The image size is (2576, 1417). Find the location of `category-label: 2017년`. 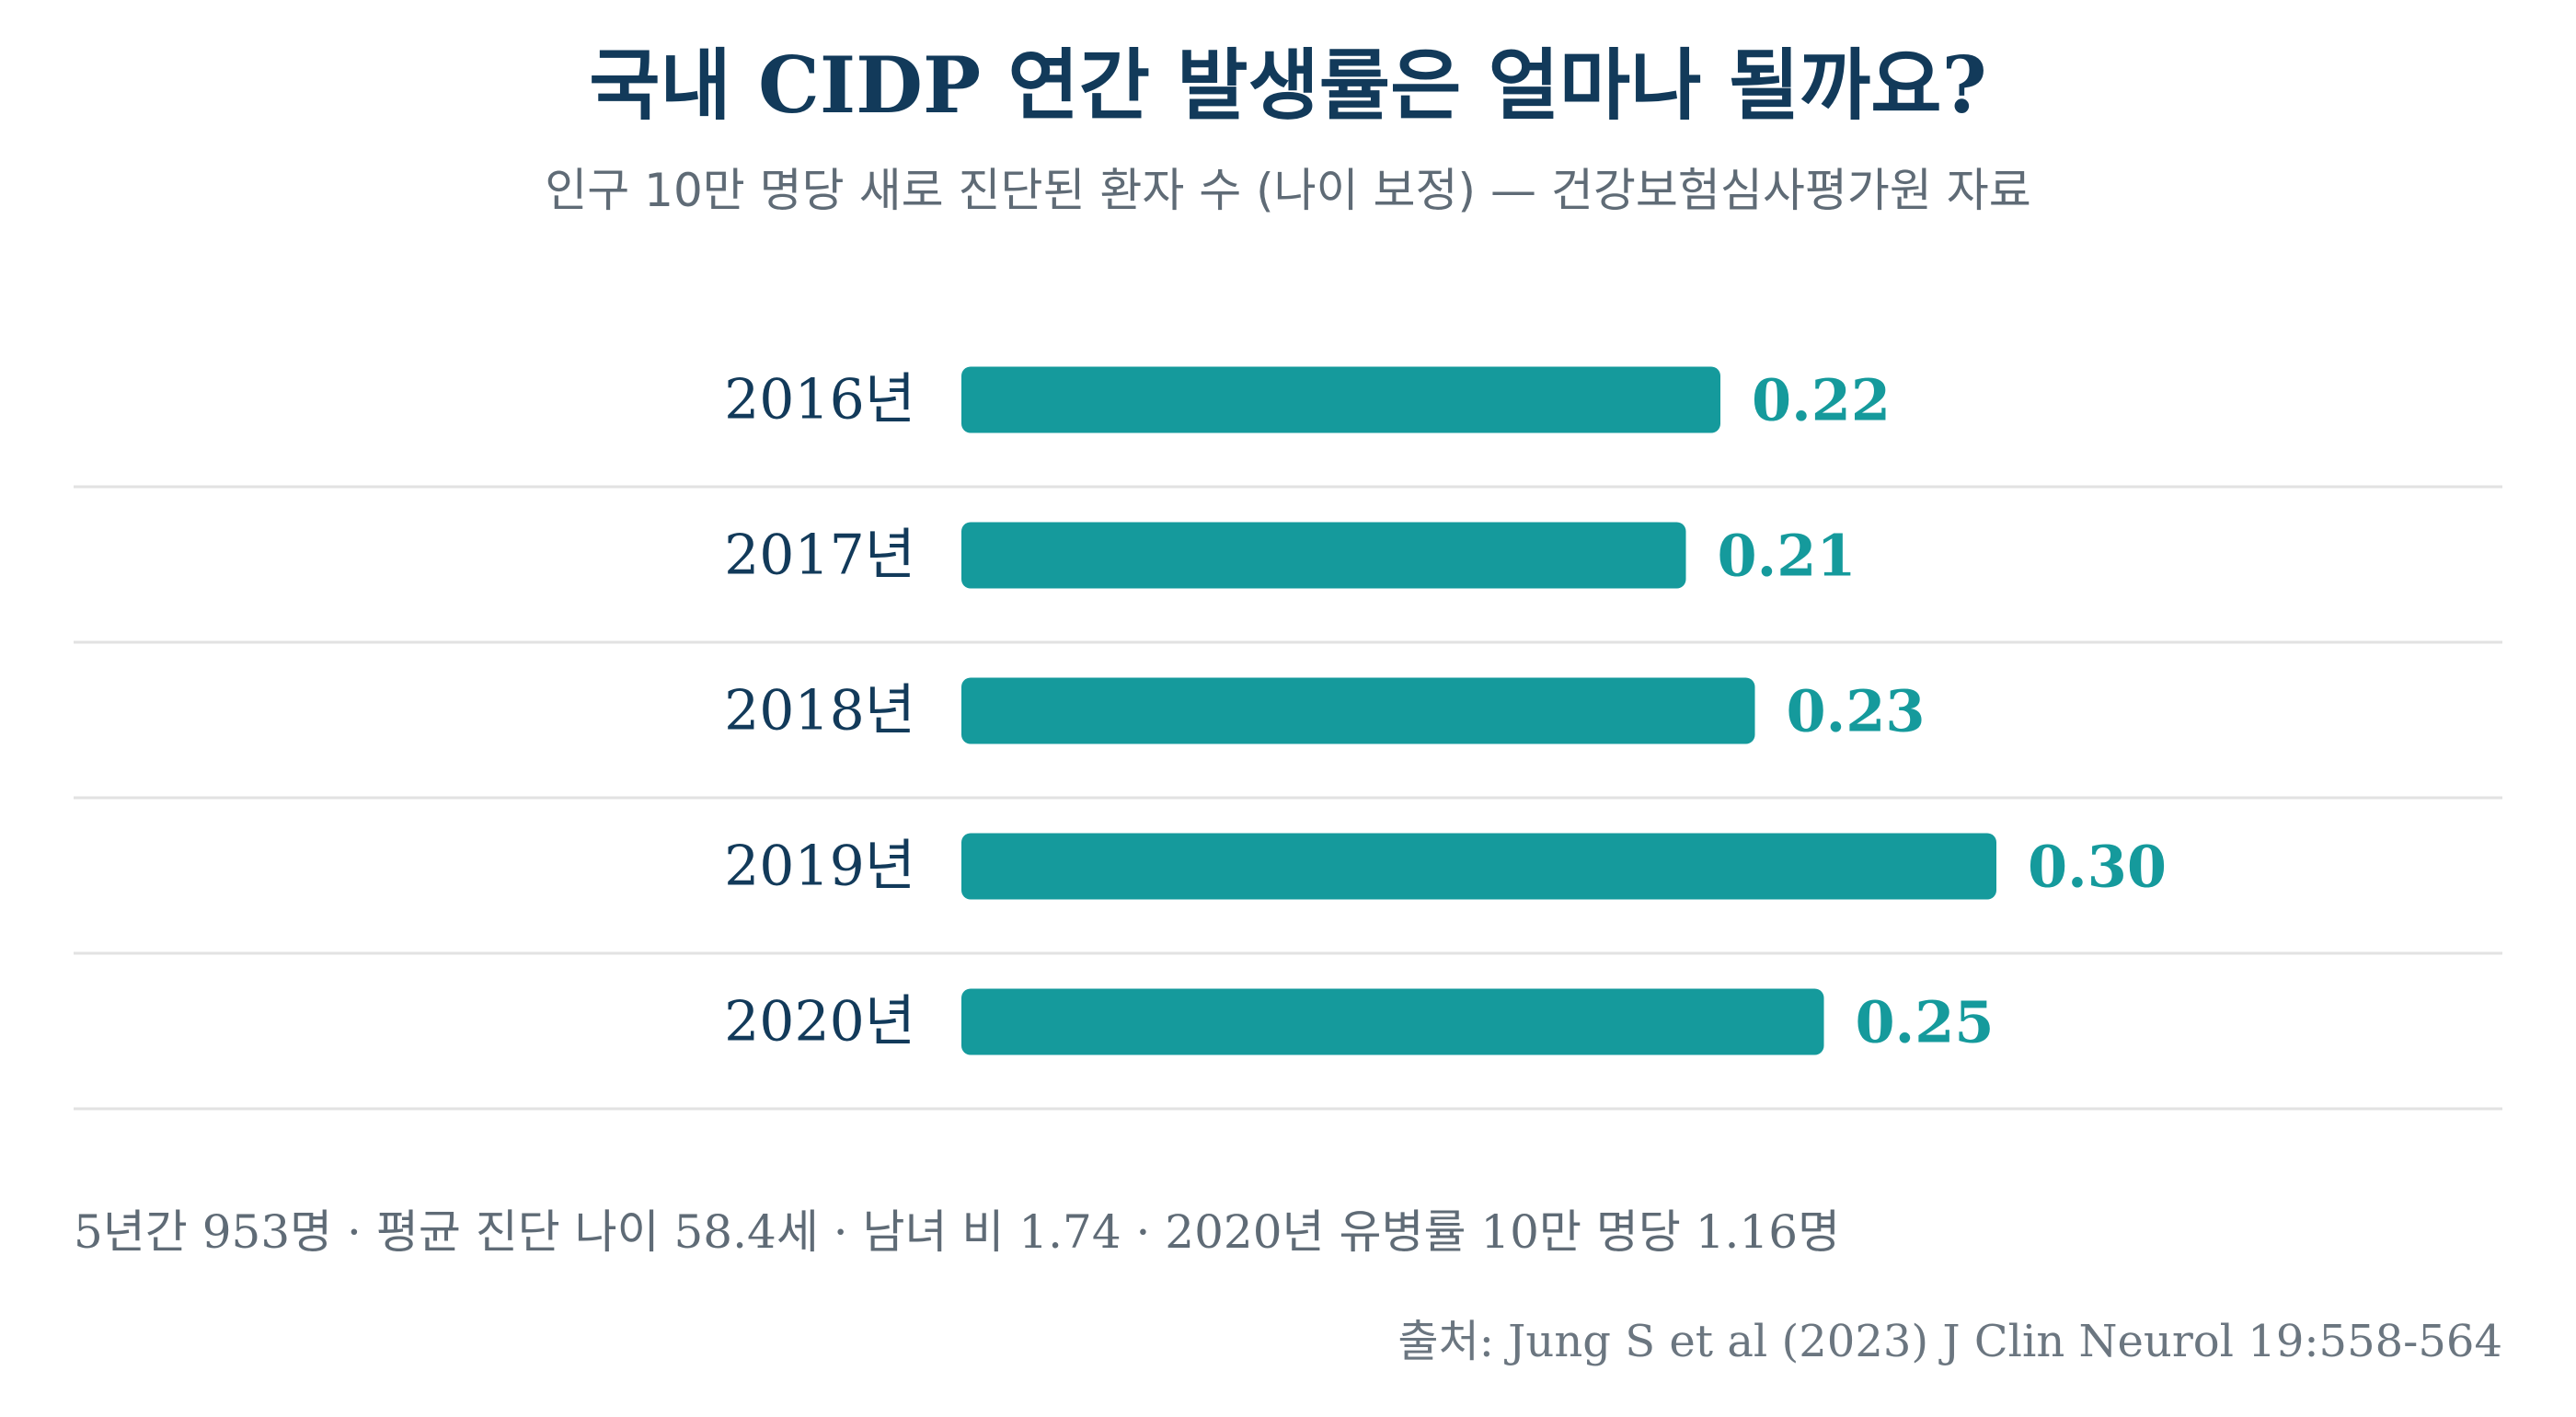

category-label: 2017년 is located at coordinates (819, 556).